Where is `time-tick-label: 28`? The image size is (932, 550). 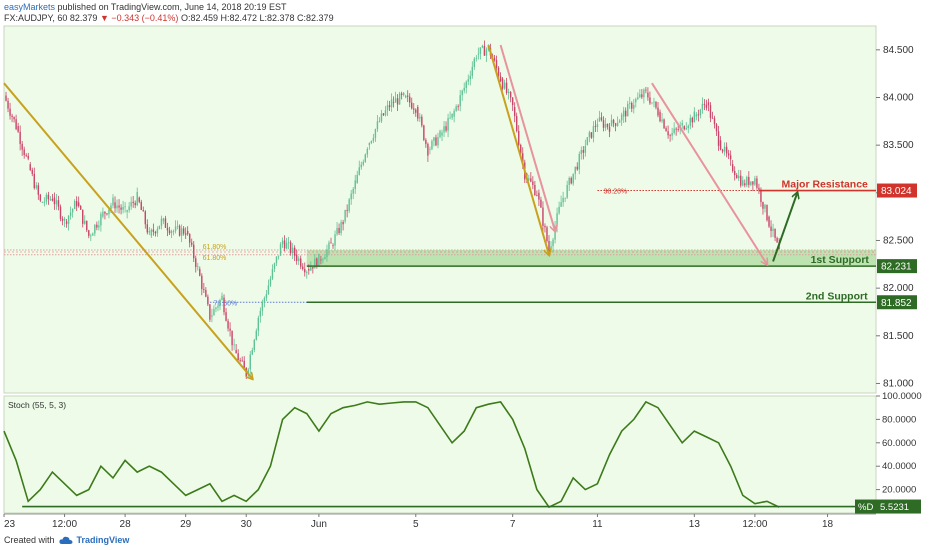
time-tick-label: 28 is located at coordinates (126, 524).